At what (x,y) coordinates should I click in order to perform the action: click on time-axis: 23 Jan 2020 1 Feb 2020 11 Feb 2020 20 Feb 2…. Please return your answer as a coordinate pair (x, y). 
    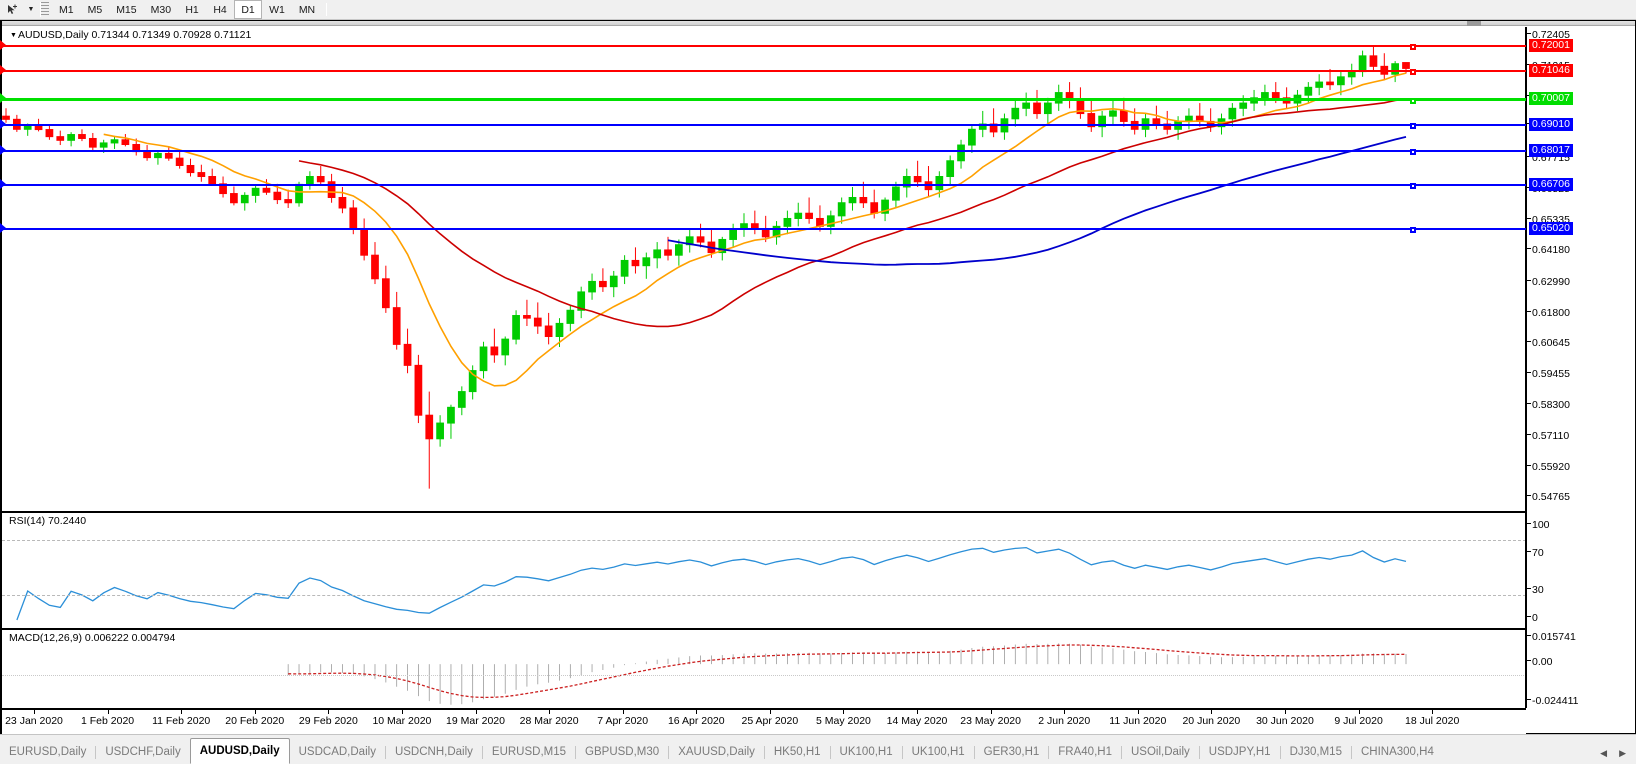
    Looking at the image, I should click on (764, 721).